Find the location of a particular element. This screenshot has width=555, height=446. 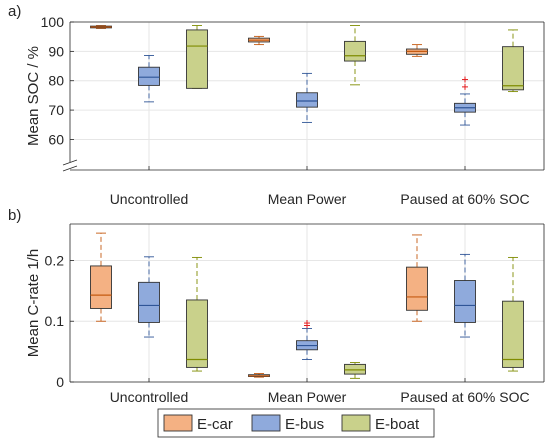

y-tick-label: 100 is located at coordinates (53, 22).